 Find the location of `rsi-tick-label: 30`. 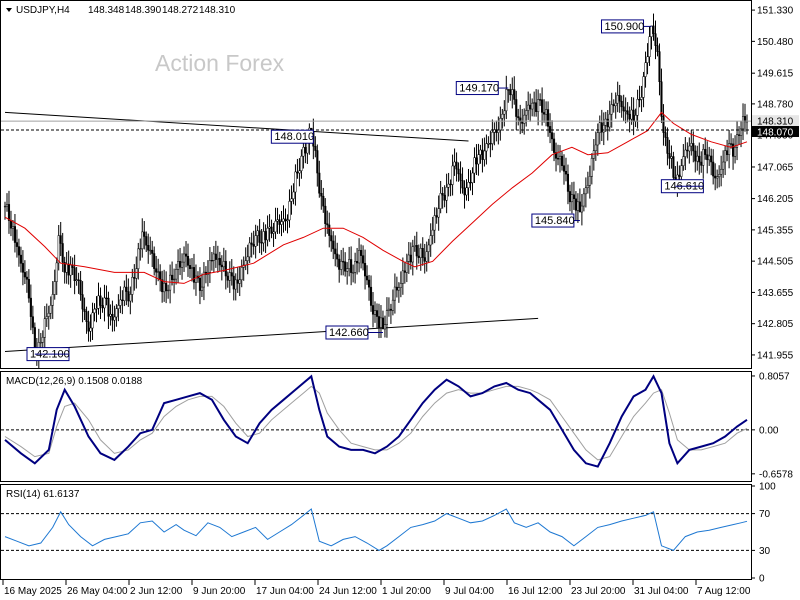

rsi-tick-label: 30 is located at coordinates (765, 551).